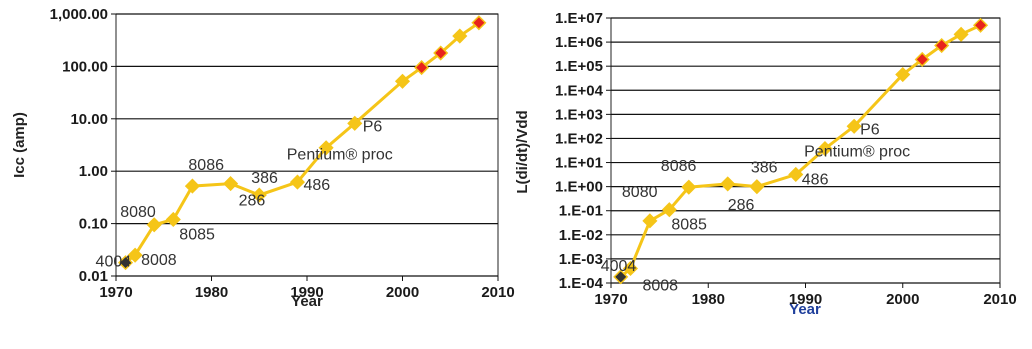 Image resolution: width=1032 pixels, height=349 pixels. Describe the element at coordinates (999, 299) in the screenshot. I see `ldidt-x-tick-label: 2010` at that location.